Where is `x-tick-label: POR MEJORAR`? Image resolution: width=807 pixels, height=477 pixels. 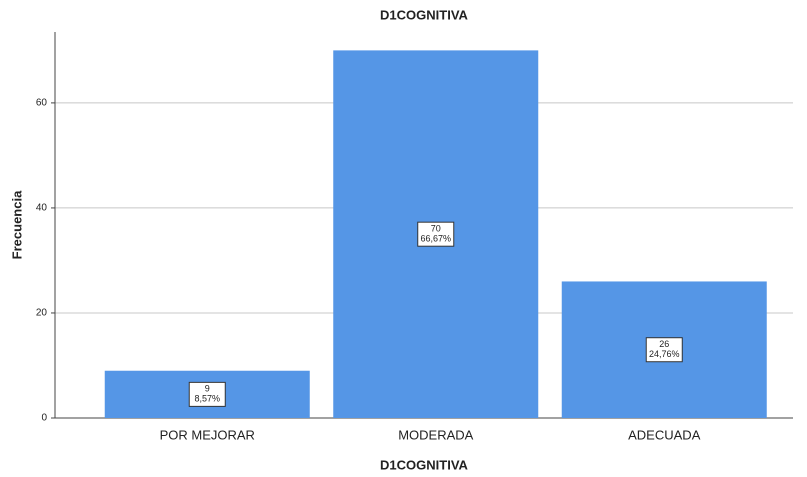
x-tick-label: POR MEJORAR is located at coordinates (207, 434).